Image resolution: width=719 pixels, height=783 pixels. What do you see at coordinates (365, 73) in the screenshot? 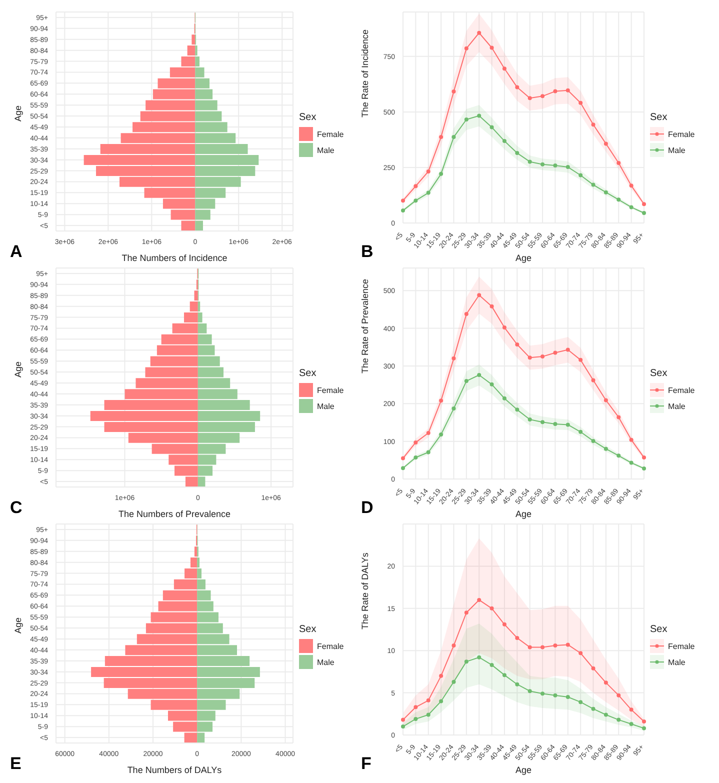
I see `y-axis-title: The Rate of Incidence` at bounding box center [365, 73].